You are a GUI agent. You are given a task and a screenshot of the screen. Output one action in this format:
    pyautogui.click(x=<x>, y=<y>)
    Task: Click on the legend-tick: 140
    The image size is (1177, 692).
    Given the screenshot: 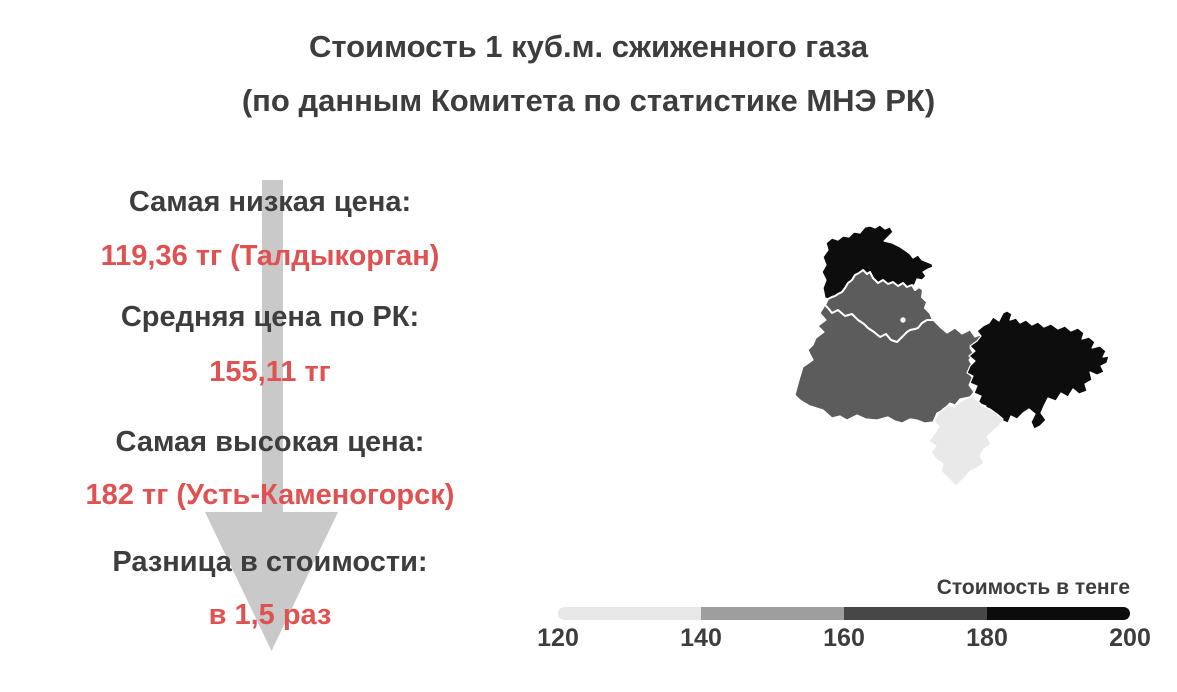 What is the action you would take?
    pyautogui.click(x=701, y=638)
    